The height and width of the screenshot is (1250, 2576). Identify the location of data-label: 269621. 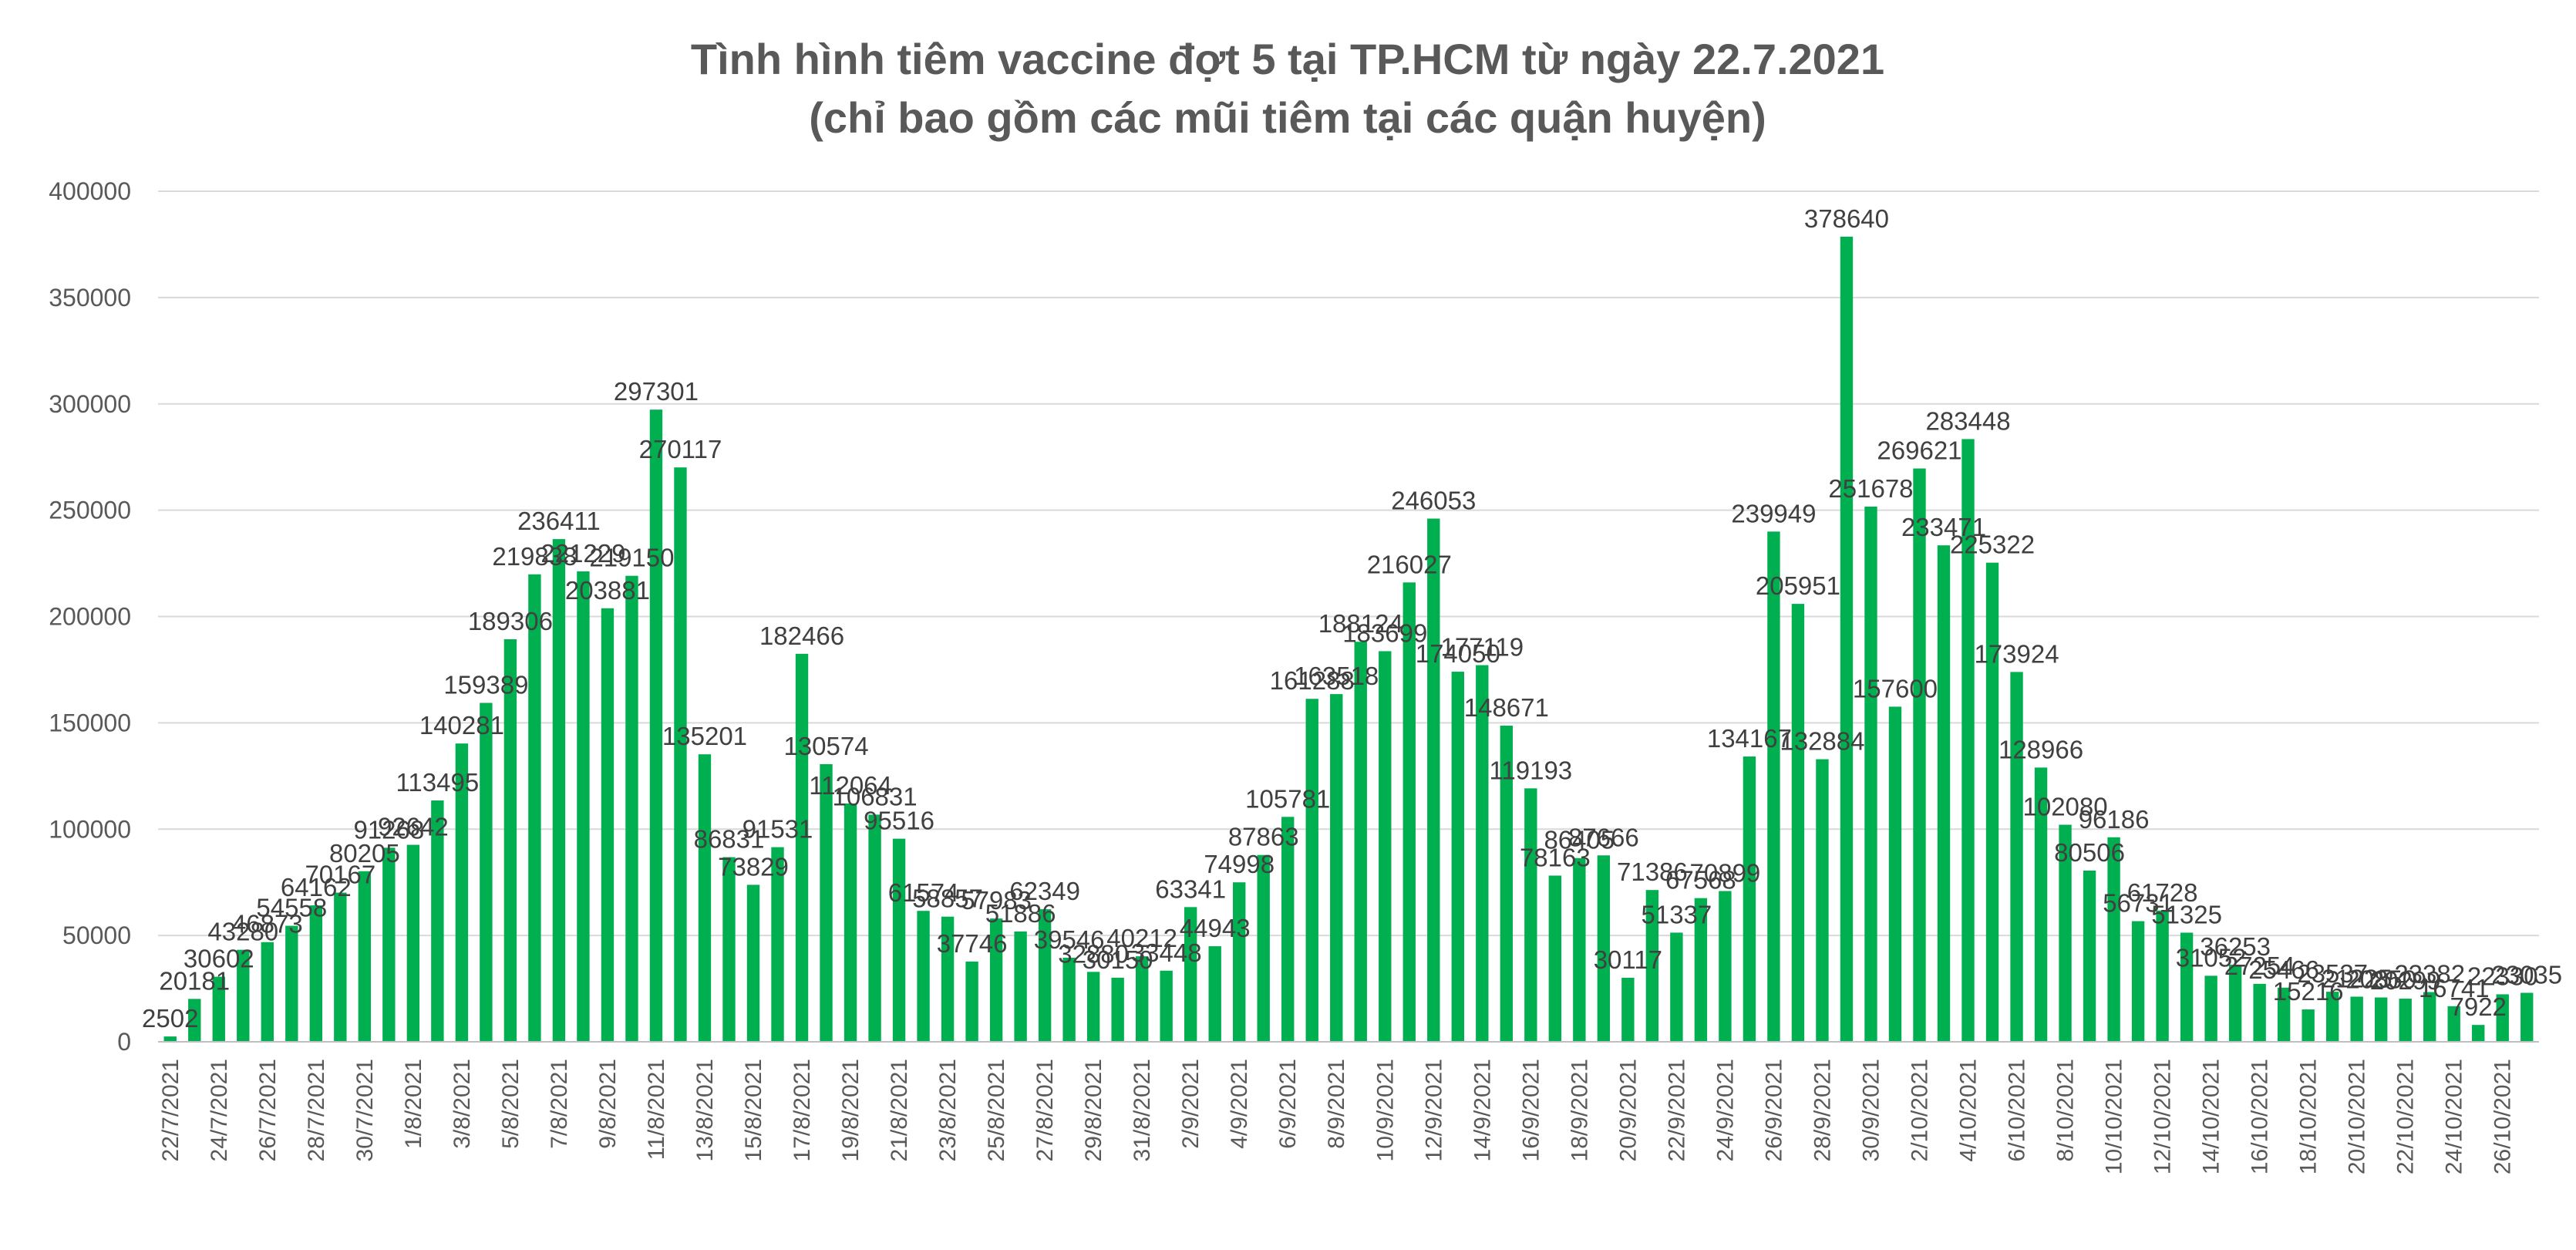
(1919, 450).